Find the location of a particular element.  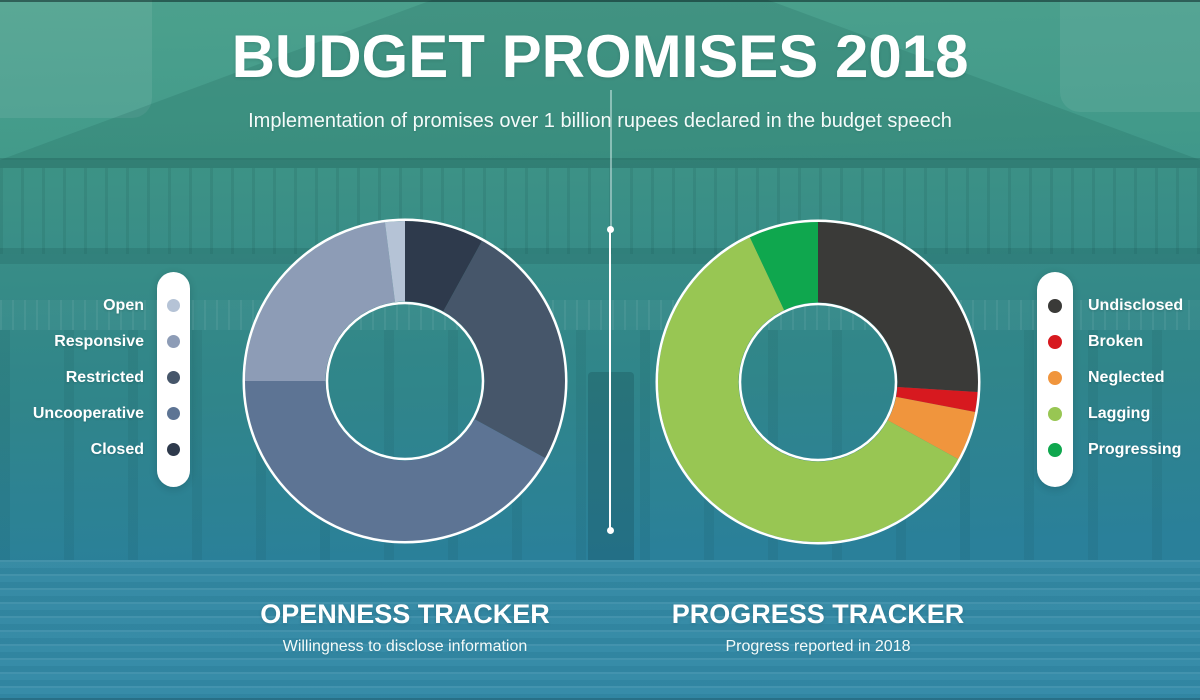

openness-legend-pill is located at coordinates (173, 379).